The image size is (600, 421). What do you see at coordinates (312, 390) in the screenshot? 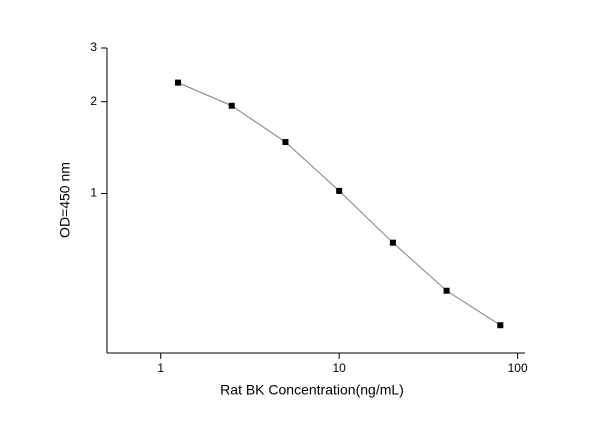
I see `x-axis-title: Rat BK Concentration(ng/mL)` at bounding box center [312, 390].